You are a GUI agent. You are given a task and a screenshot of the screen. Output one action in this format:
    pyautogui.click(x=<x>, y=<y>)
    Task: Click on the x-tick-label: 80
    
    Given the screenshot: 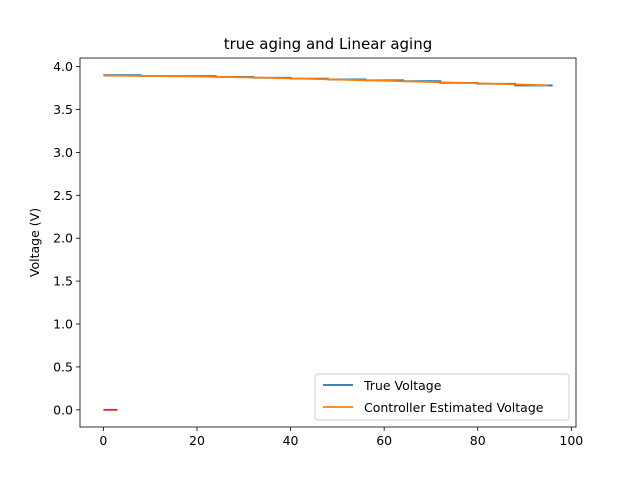 What is the action you would take?
    pyautogui.click(x=478, y=440)
    